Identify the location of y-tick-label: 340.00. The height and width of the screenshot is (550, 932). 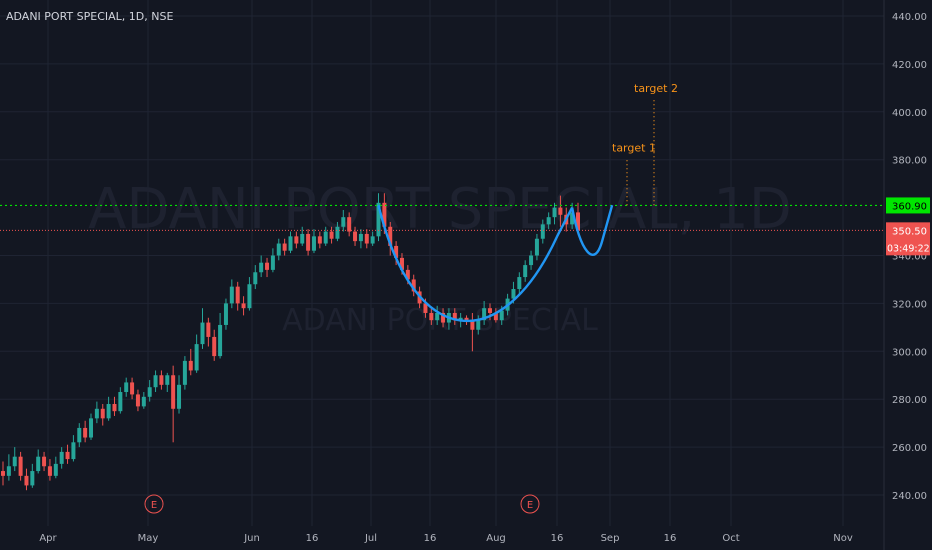
(909, 257).